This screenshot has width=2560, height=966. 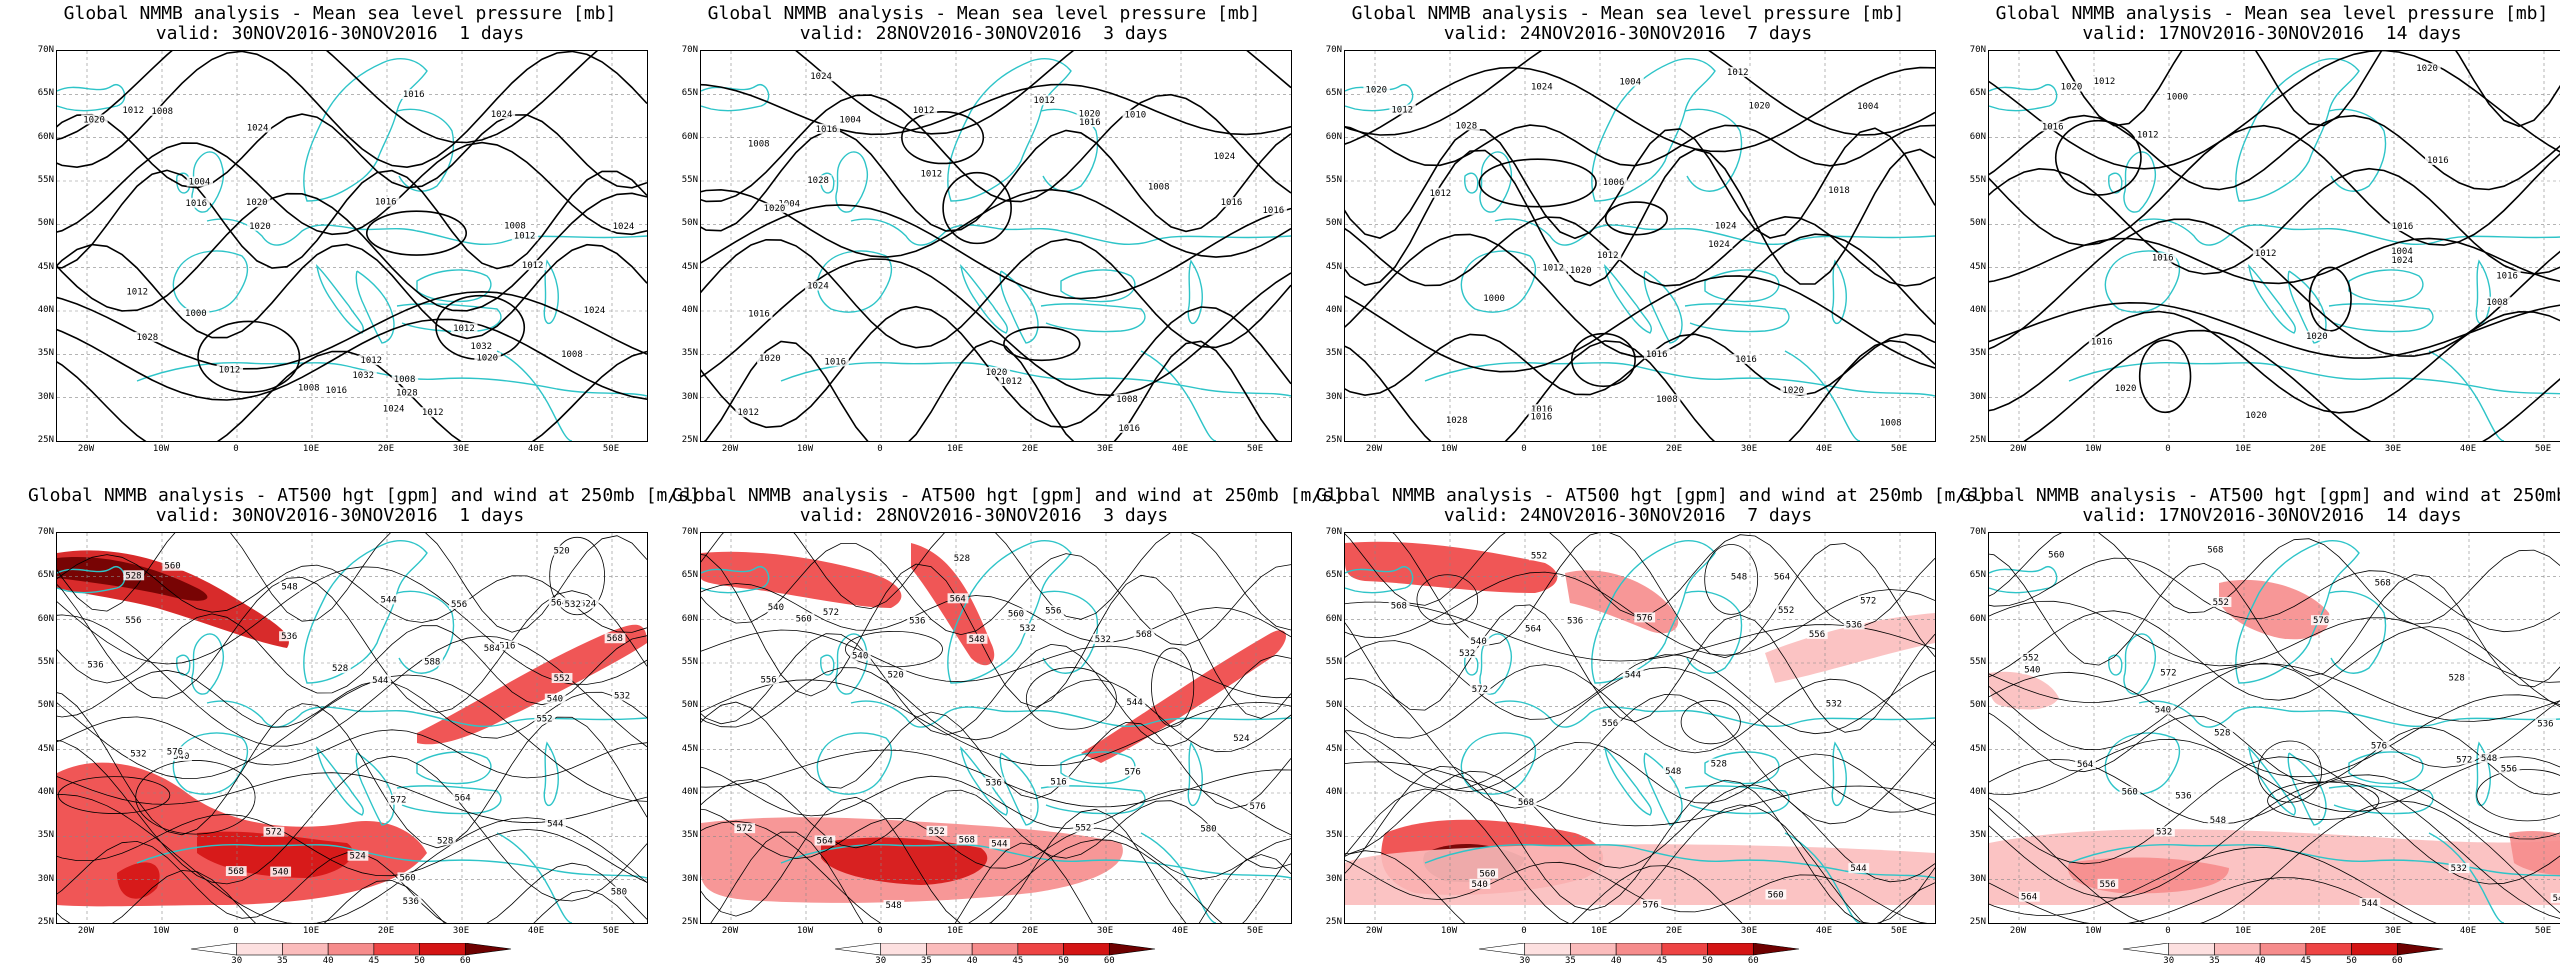 I want to click on latitude-label: 40N, so click(x=1333, y=310).